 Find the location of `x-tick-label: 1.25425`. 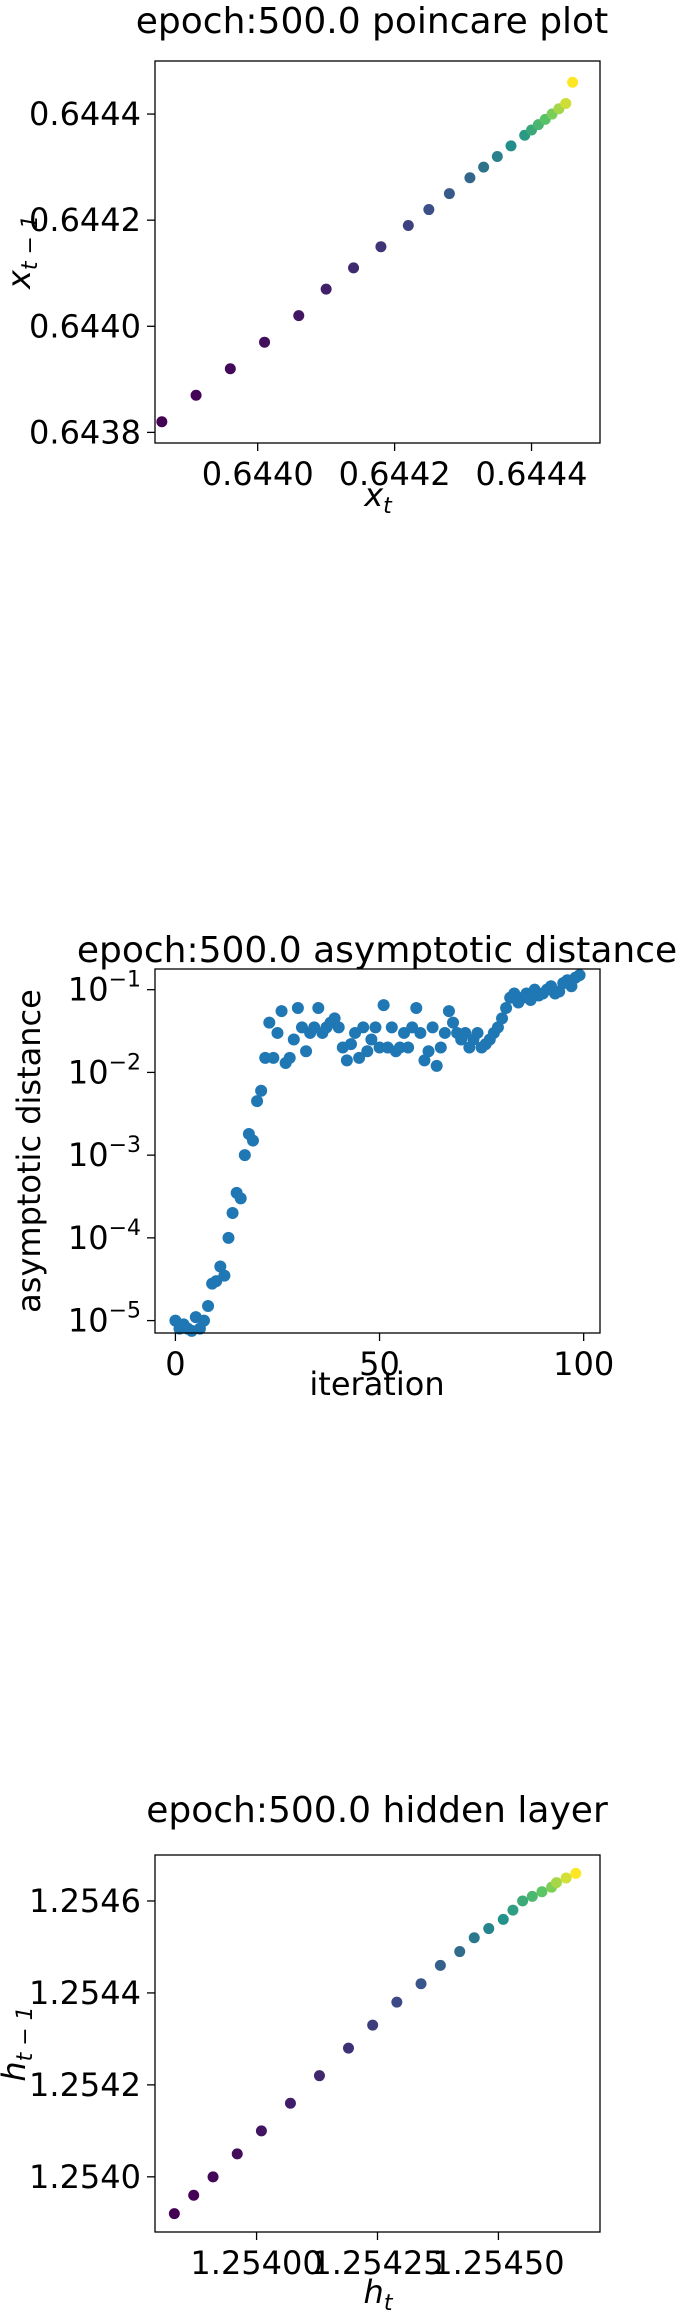

x-tick-label: 1.25425 is located at coordinates (377, 2263).